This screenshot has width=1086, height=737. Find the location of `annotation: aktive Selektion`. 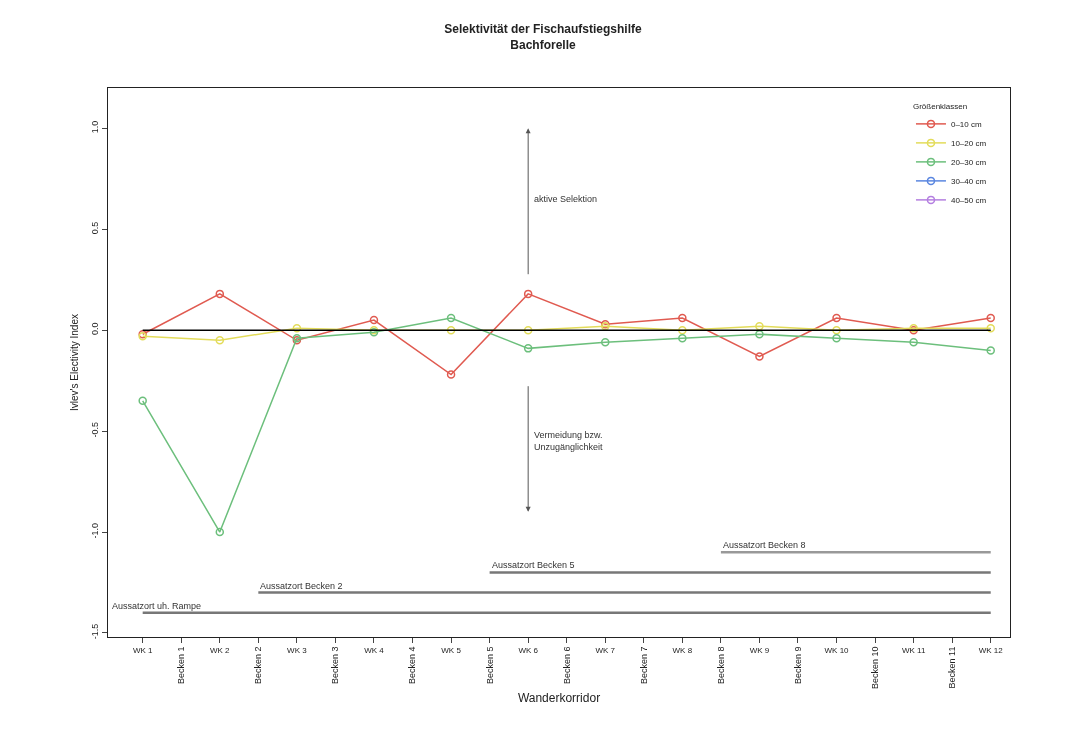

annotation: aktive Selektion is located at coordinates (566, 199).